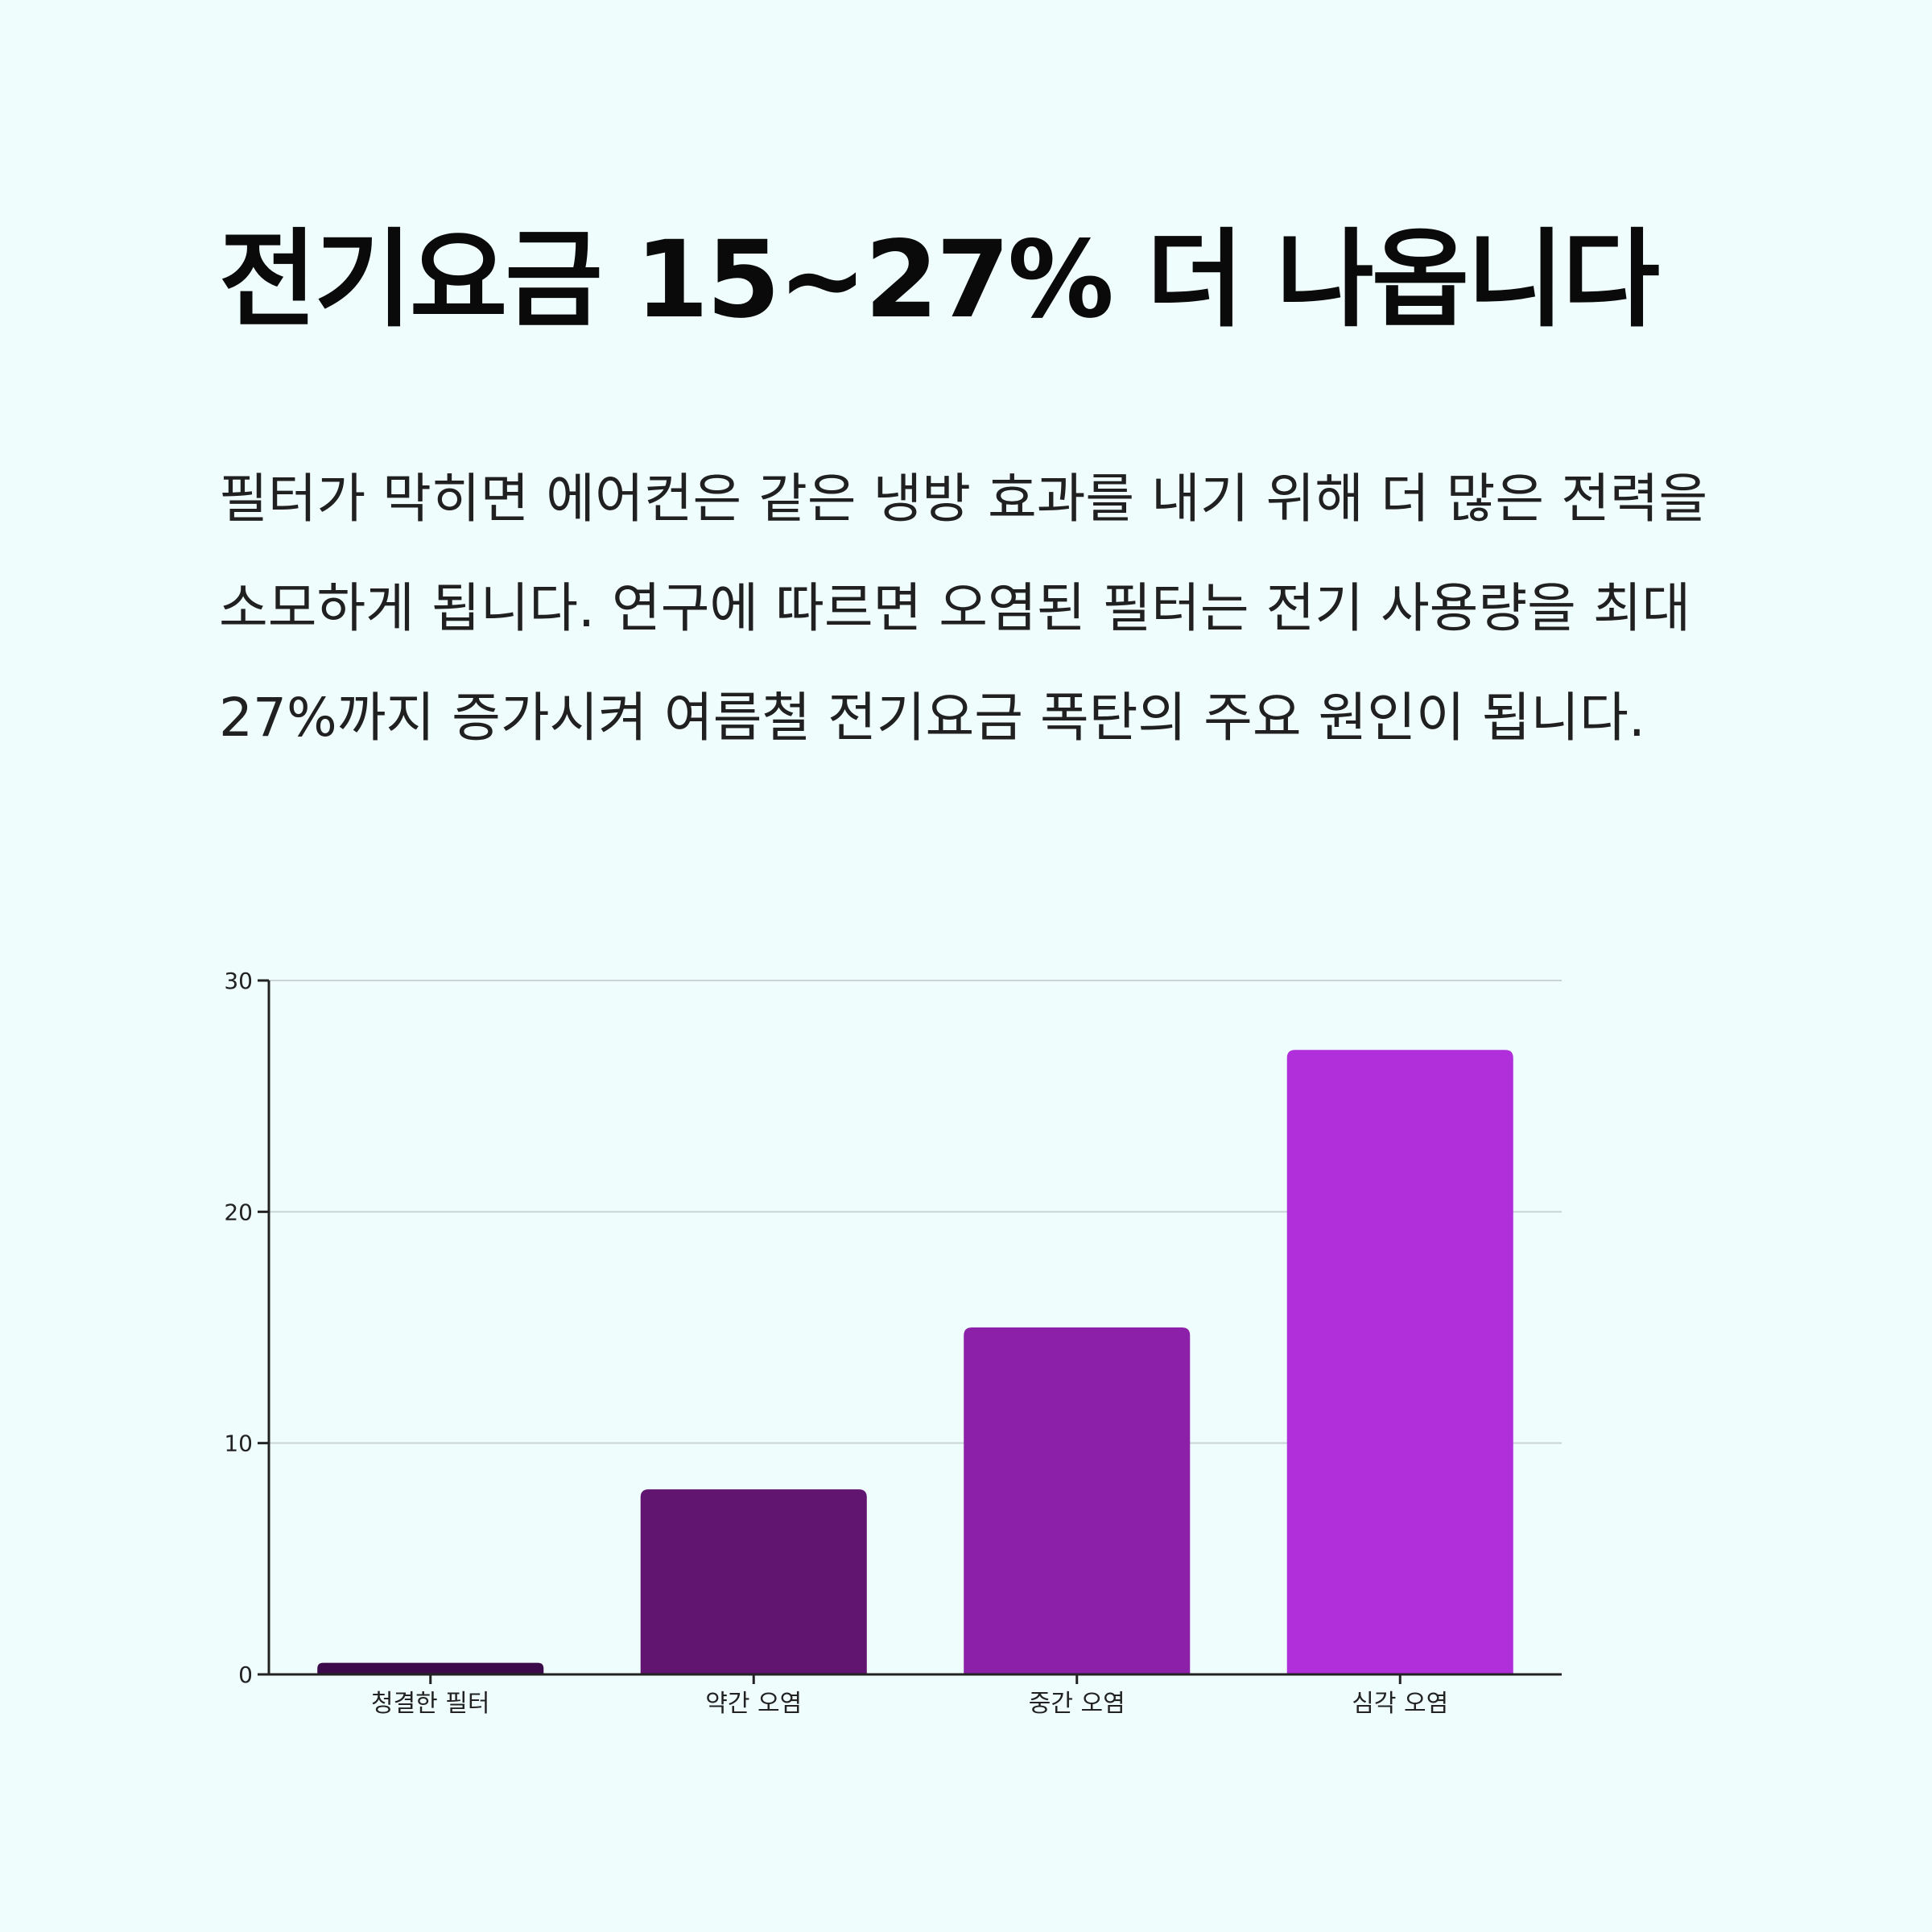  I want to click on y-tick-label: 30, so click(238, 981).